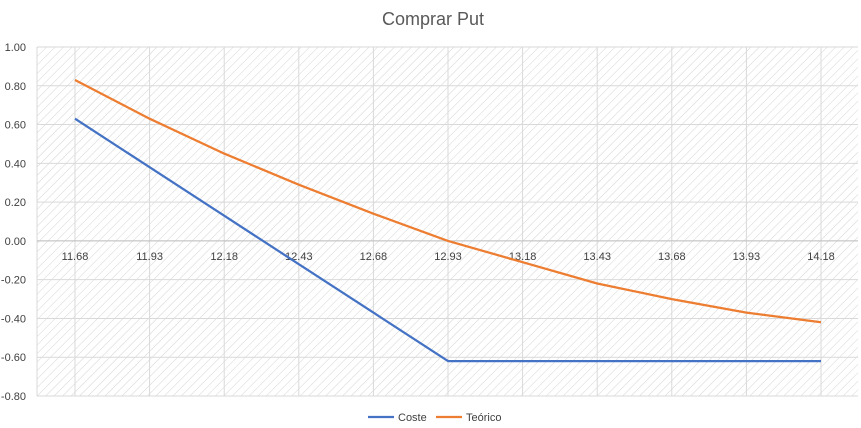 The image size is (861, 428). I want to click on y-tick-label: 1.00, so click(15, 48).